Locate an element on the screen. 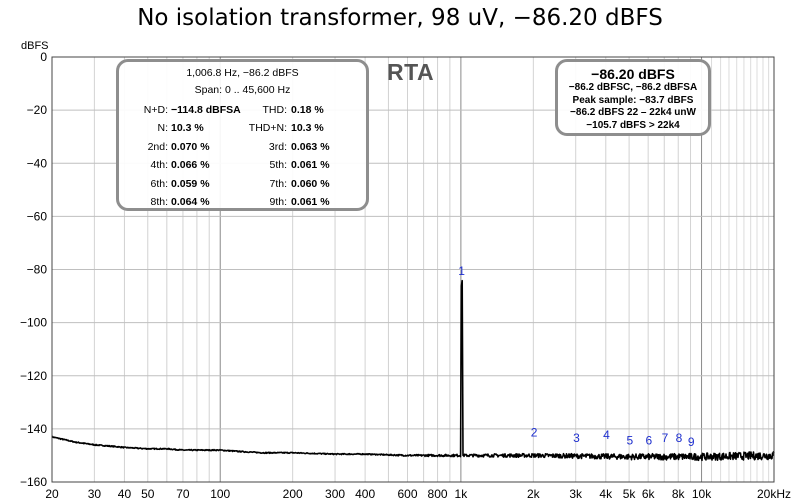 Image resolution: width=800 pixels, height=504 pixels. x-tick-label: 40 is located at coordinates (125, 494).